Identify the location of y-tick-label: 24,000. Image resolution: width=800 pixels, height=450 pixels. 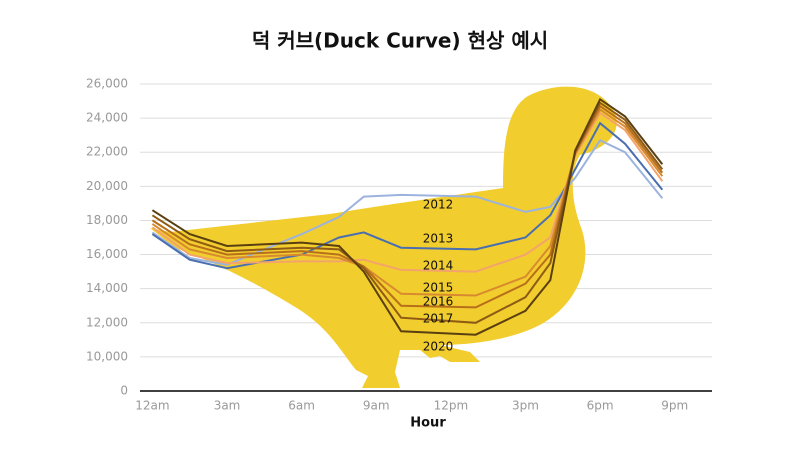
(107, 118).